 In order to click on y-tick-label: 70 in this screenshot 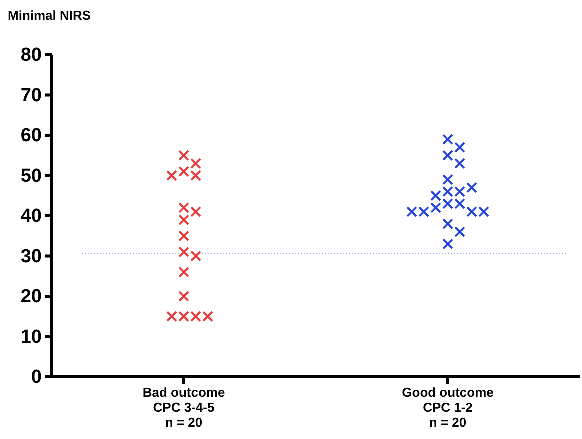, I will do `click(31, 95)`.